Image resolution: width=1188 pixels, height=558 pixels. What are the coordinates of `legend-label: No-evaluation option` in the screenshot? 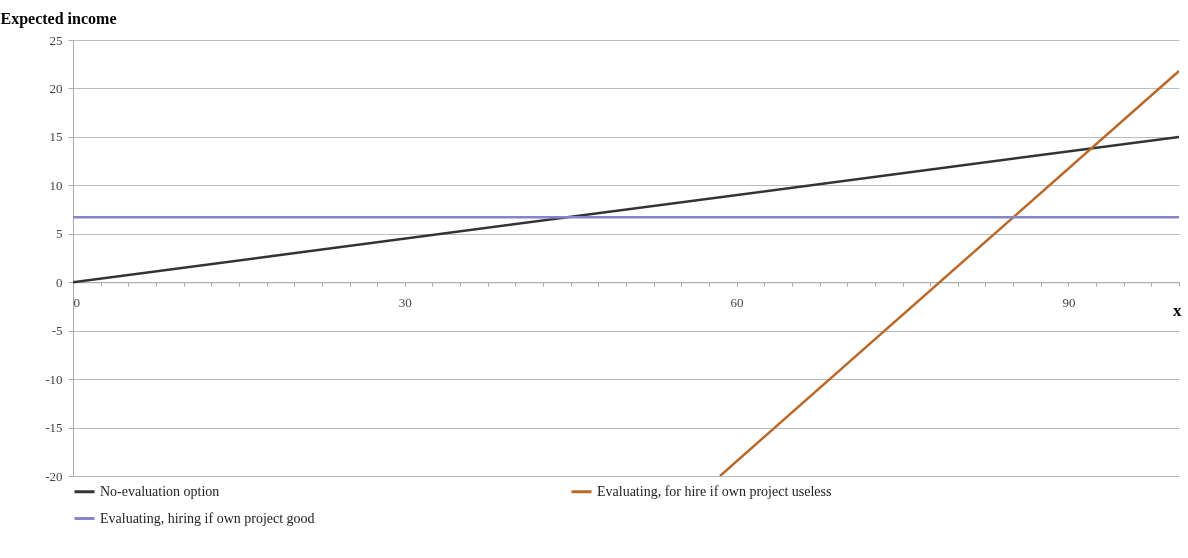 It's located at (160, 491).